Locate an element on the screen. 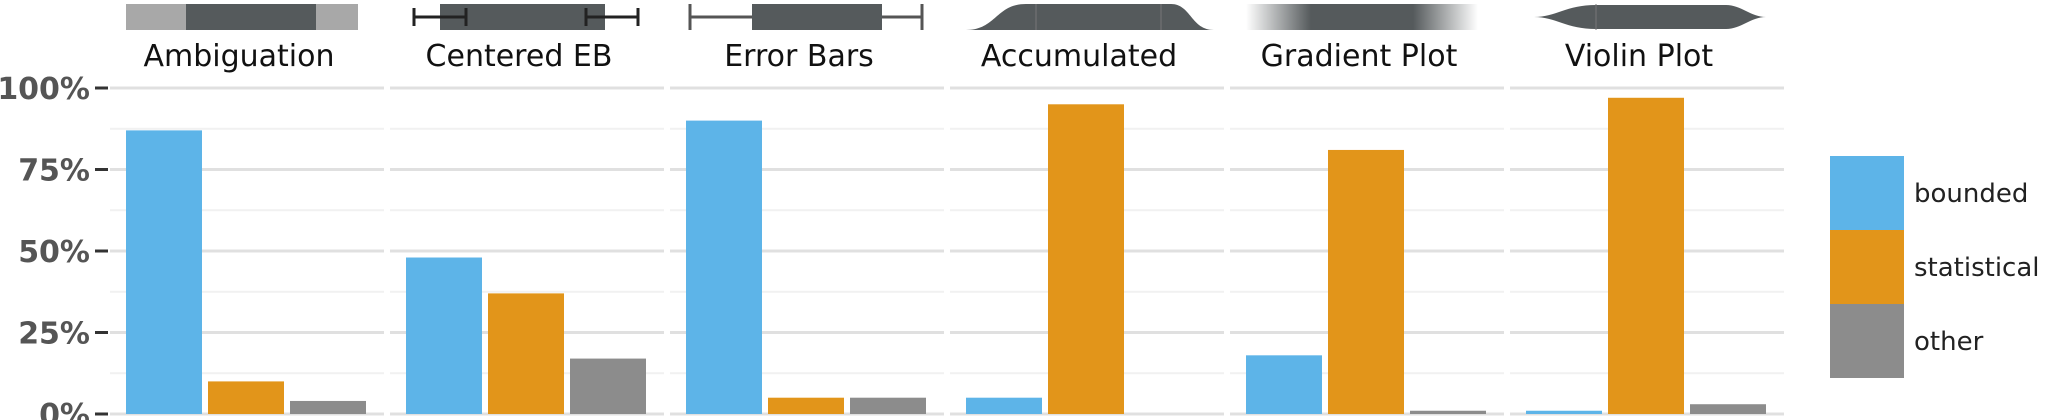  panel: Ambiguation is located at coordinates (247, 210).